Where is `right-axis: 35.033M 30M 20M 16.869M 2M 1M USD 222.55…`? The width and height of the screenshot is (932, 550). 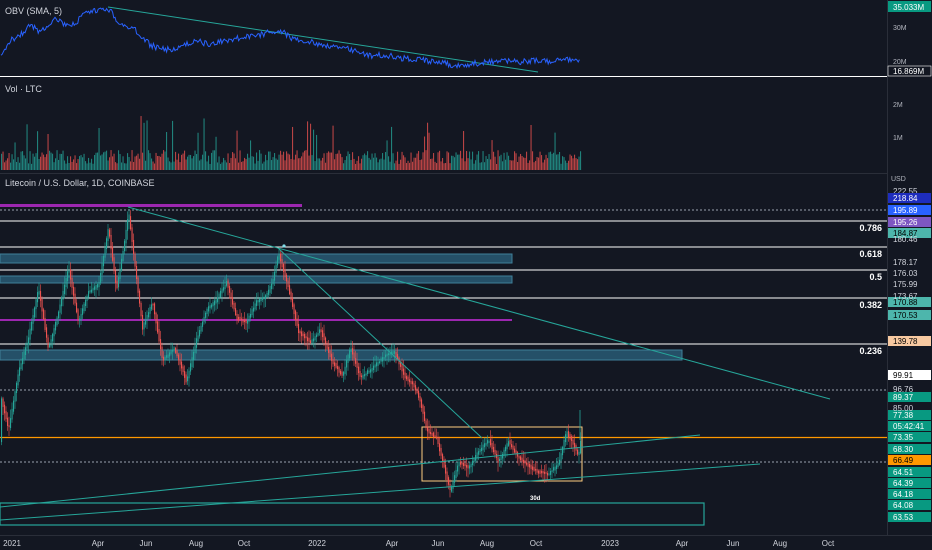 right-axis: 35.033M 30M 20M 16.869M 2M 1M USD 222.55… is located at coordinates (909, 268).